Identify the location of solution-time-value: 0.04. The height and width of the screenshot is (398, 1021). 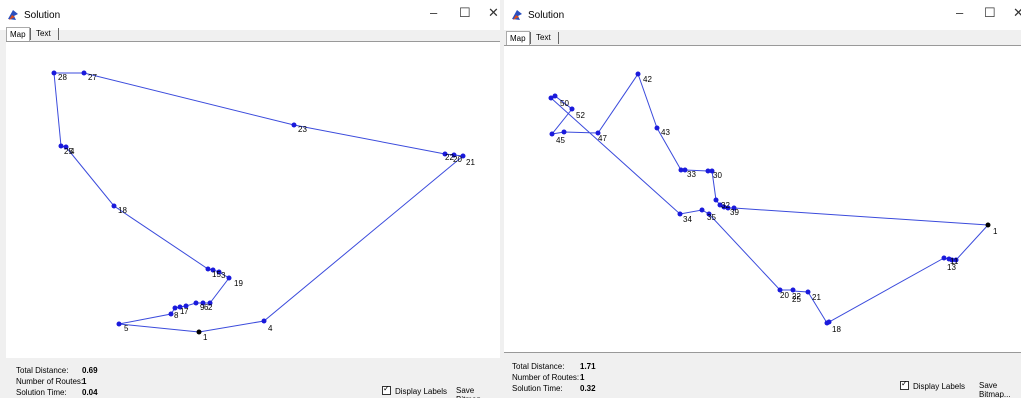
(90, 392).